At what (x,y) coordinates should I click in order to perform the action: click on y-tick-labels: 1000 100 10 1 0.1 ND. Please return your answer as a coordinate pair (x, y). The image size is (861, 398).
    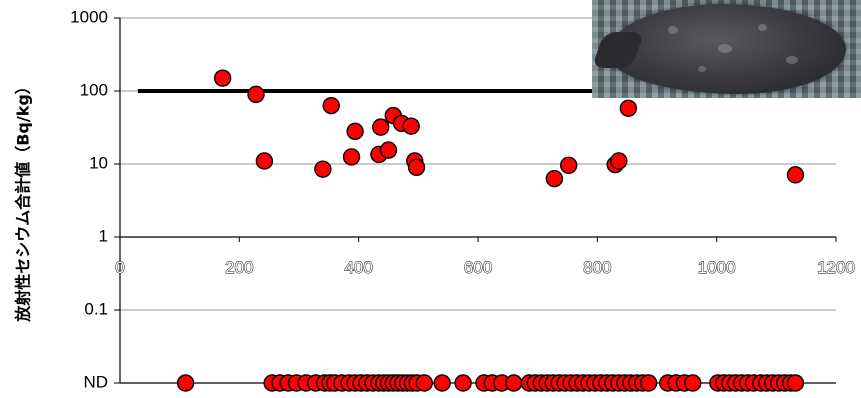
    Looking at the image, I should click on (89, 199).